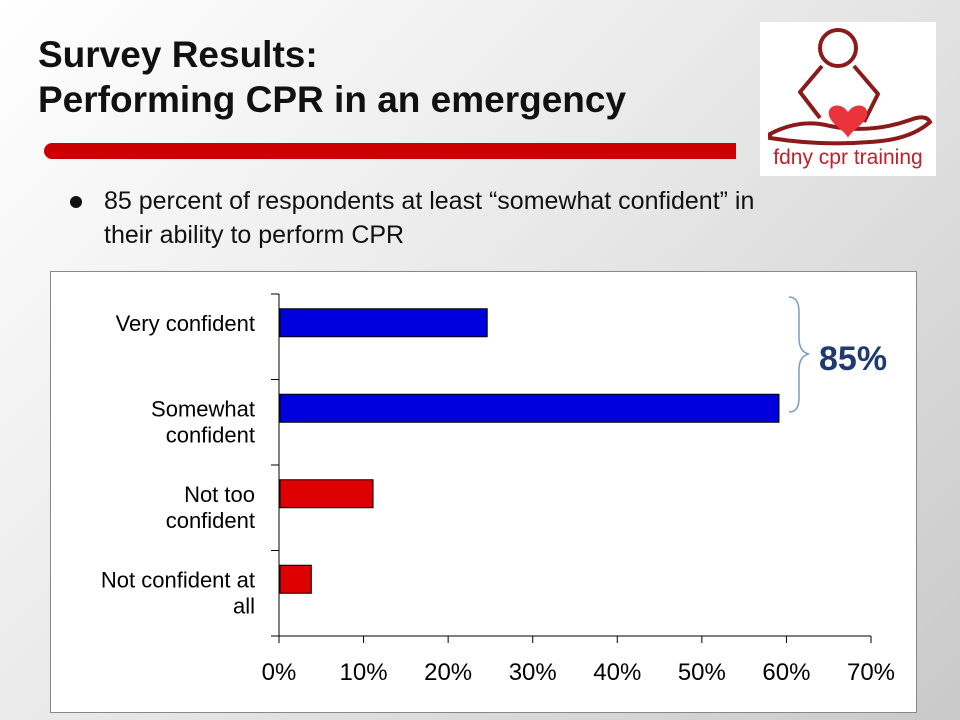  I want to click on logo-text: fdny cpr training, so click(847, 157).